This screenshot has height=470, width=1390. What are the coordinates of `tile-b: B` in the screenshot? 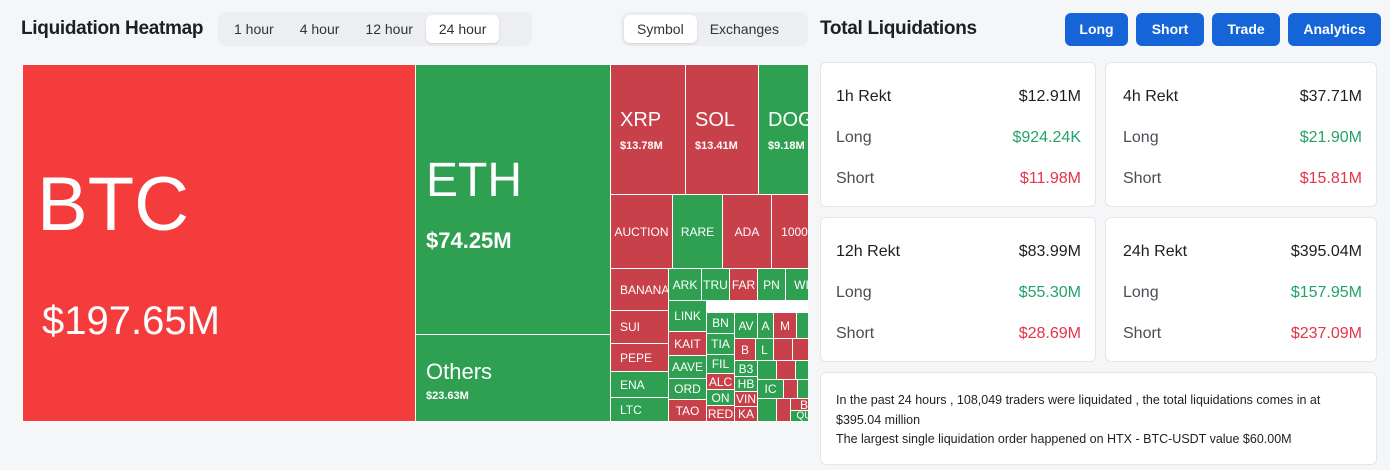 It's located at (745, 349).